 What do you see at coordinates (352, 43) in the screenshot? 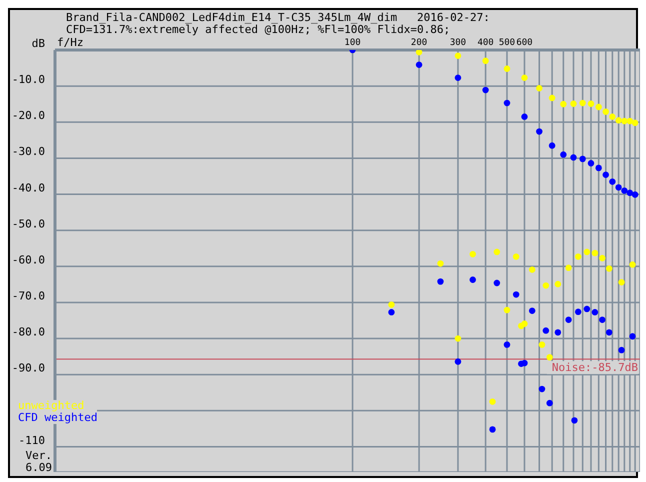
I see `x-tick-label: 100` at bounding box center [352, 43].